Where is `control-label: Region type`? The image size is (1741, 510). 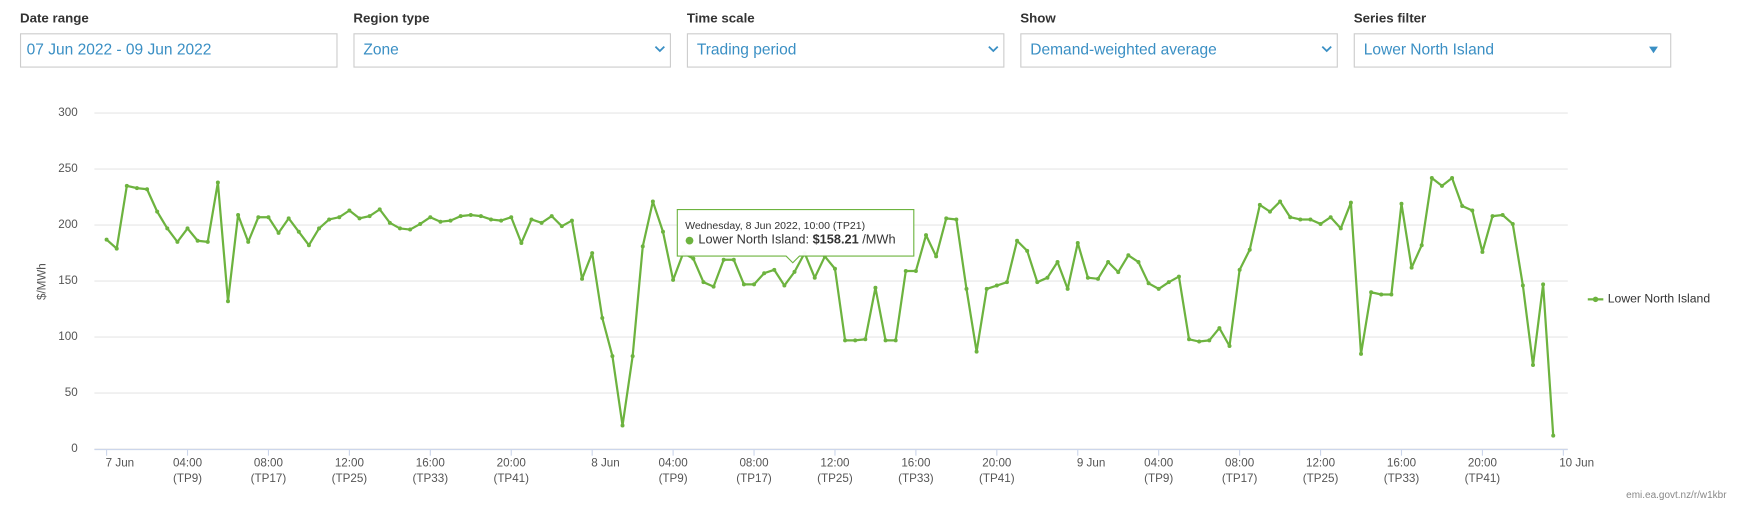
control-label: Region type is located at coordinates (391, 17).